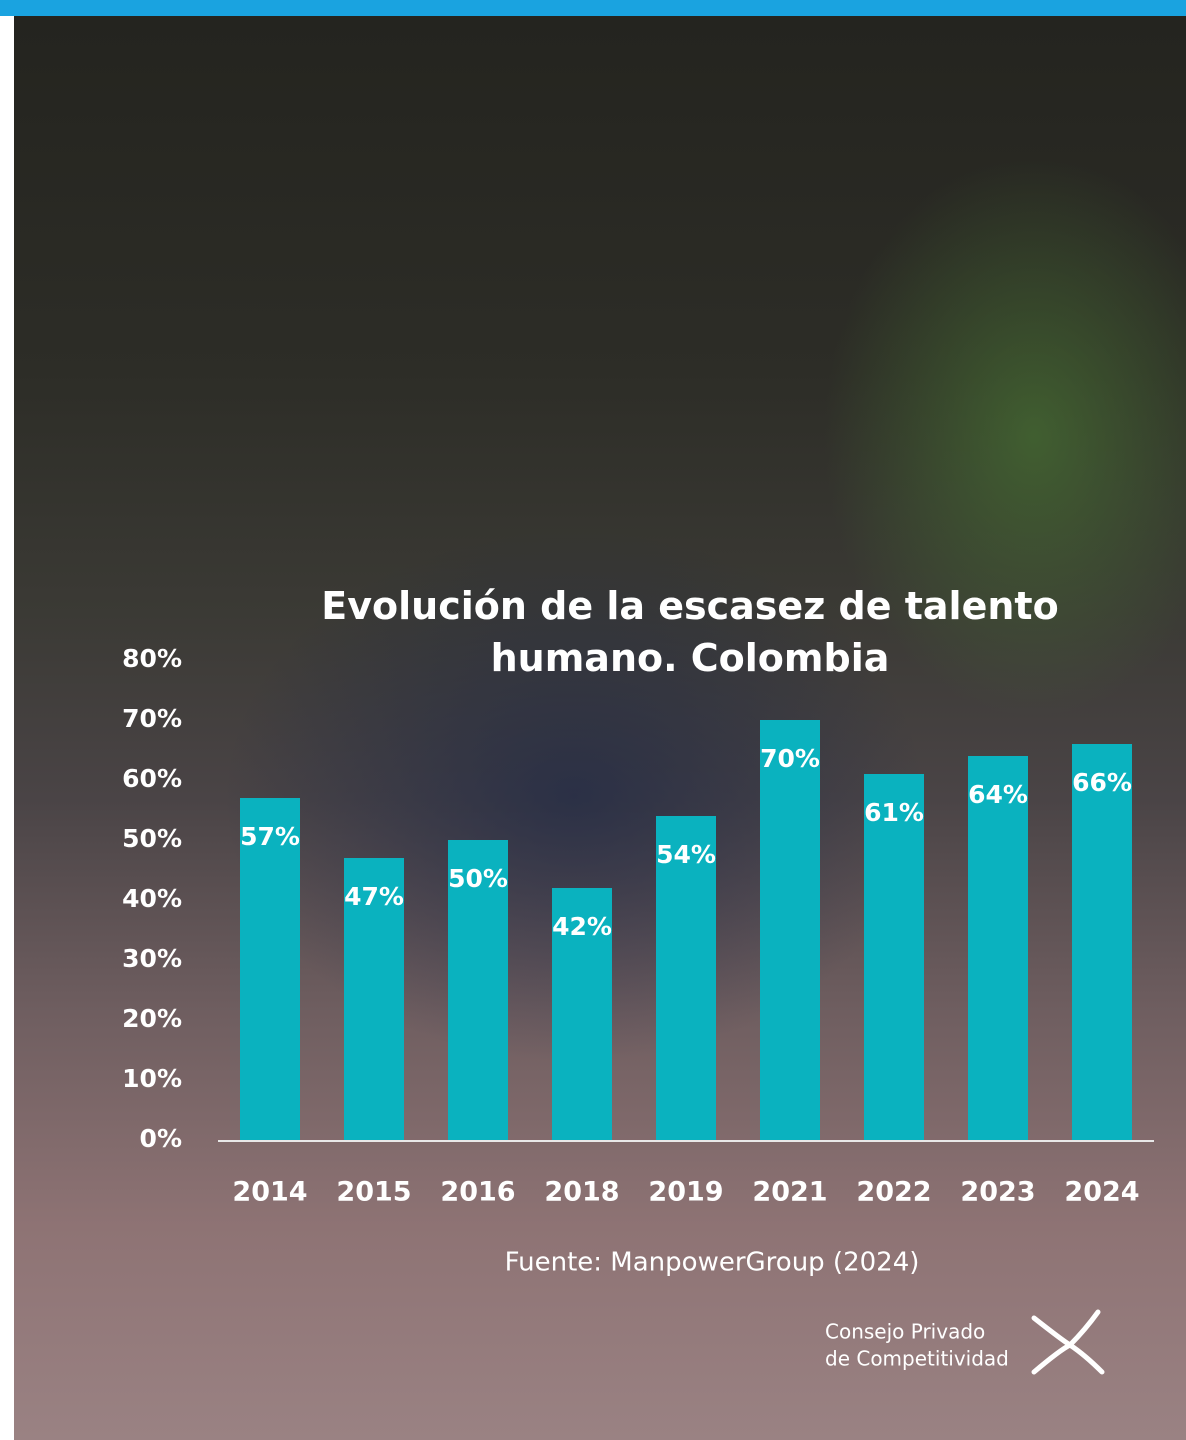 This screenshot has width=1186, height=1440. Describe the element at coordinates (1101, 1192) in the screenshot. I see `x-tick-label: 2024` at that location.